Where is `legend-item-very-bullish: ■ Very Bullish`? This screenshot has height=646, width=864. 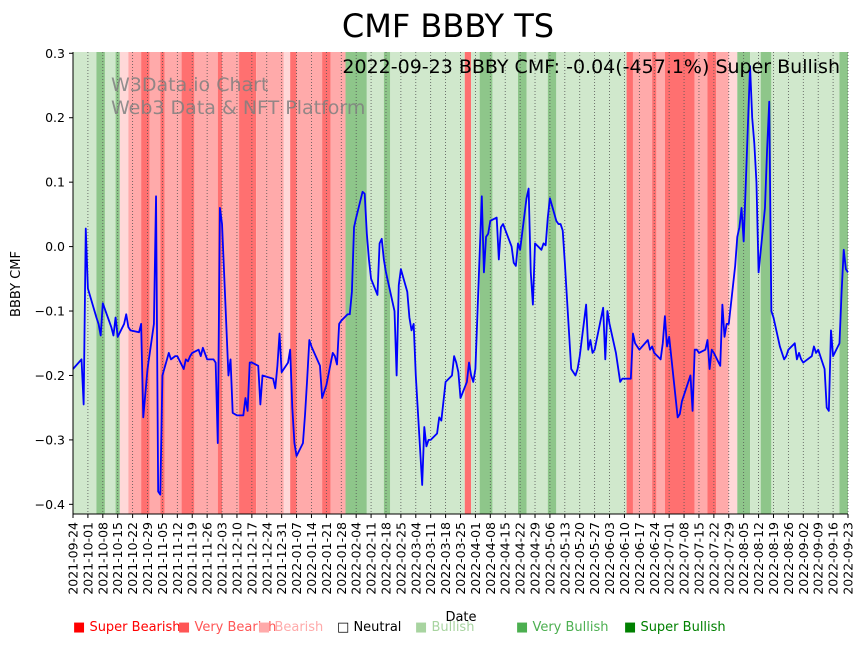 legend-item-very-bullish: ■ Very Bullish is located at coordinates (562, 627).